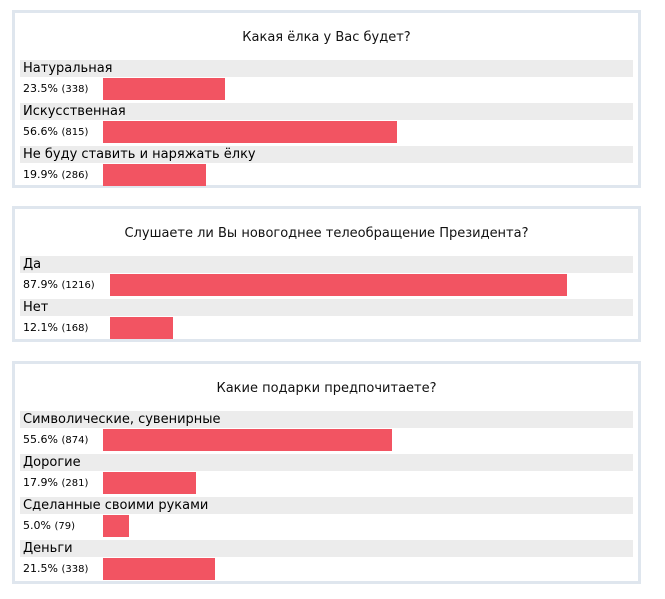 The width and height of the screenshot is (665, 599). What do you see at coordinates (42, 568) in the screenshot?
I see `answer-percent: 21.5%` at bounding box center [42, 568].